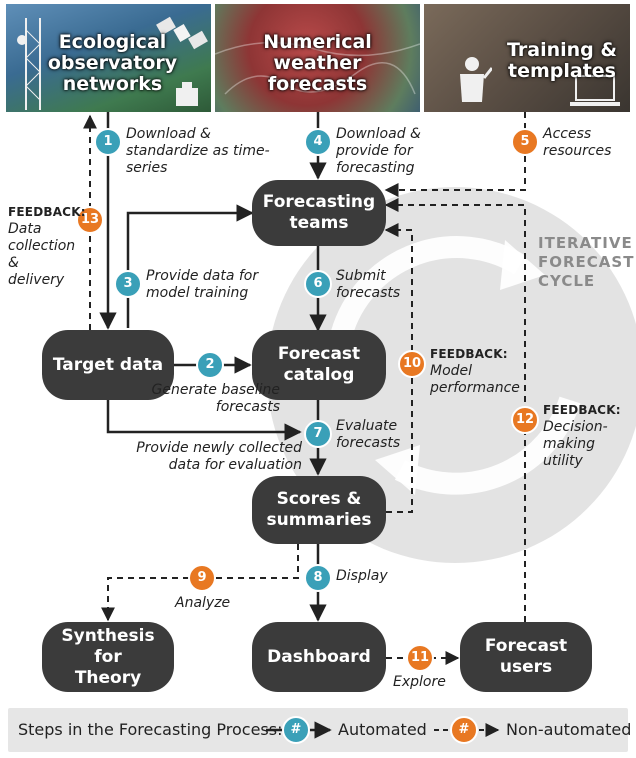 The image size is (636, 758). What do you see at coordinates (318, 142) in the screenshot?
I see `step-4-badge: 4` at bounding box center [318, 142].